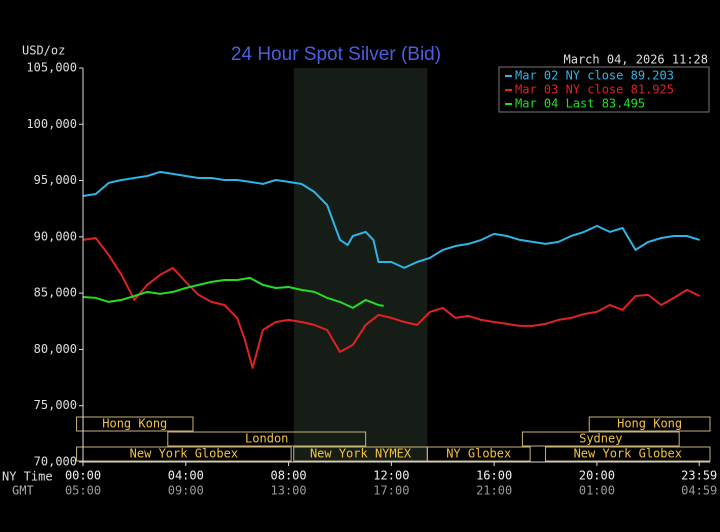  I want to click on x2-tick-label: 13:00, so click(289, 491).